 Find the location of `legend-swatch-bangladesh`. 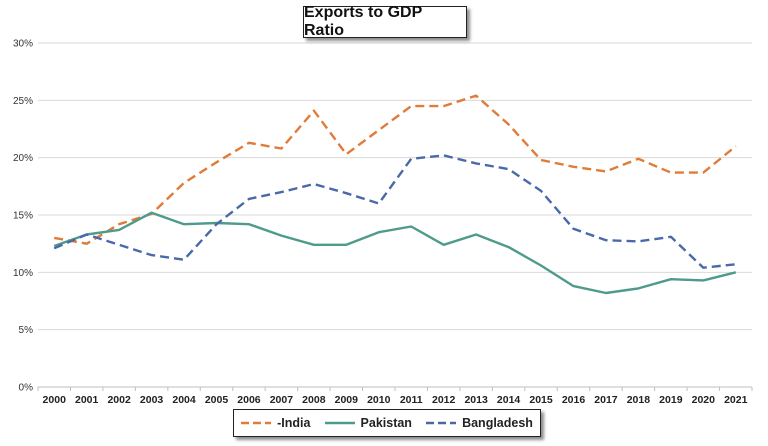

legend-swatch-bangladesh is located at coordinates (441, 423).